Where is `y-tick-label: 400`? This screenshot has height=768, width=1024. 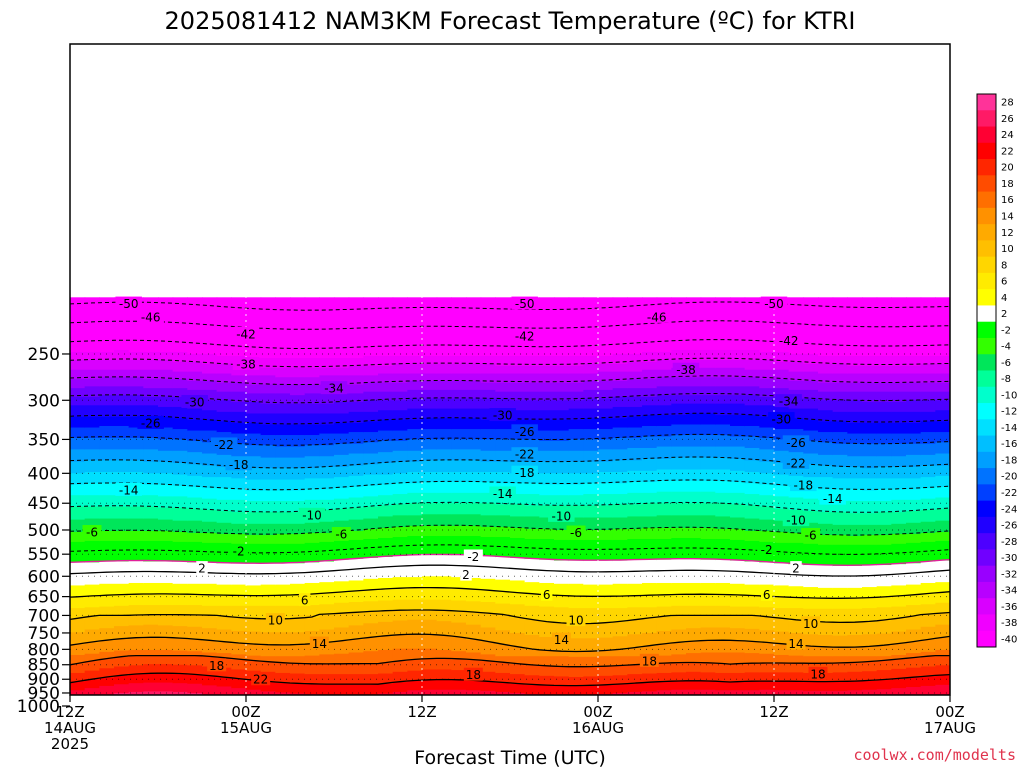
y-tick-label: 400 is located at coordinates (44, 474).